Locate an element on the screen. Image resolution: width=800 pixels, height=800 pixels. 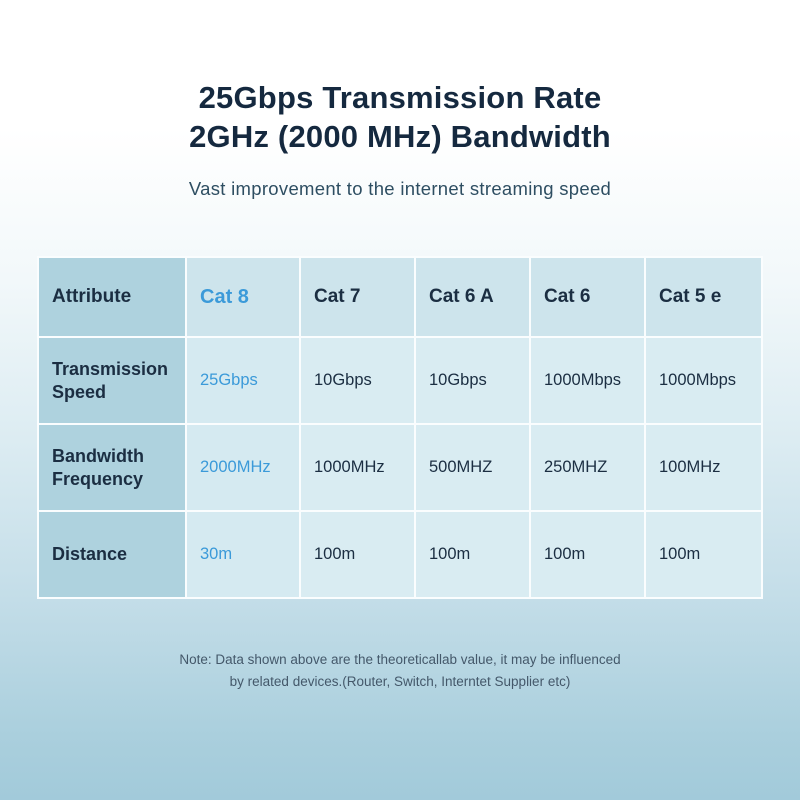
row-label: Bandwidth Frequency is located at coordinates (112, 468).